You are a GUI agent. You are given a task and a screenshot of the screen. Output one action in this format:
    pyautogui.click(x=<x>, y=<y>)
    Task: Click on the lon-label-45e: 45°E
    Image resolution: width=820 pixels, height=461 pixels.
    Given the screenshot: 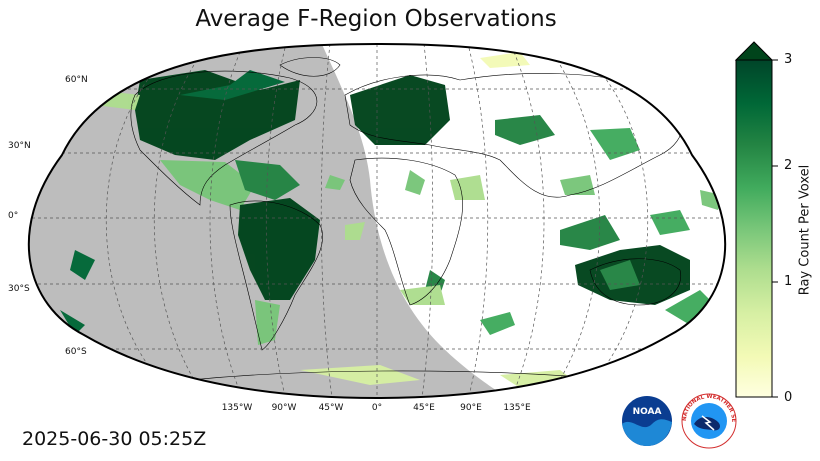 What is the action you would take?
    pyautogui.click(x=424, y=408)
    